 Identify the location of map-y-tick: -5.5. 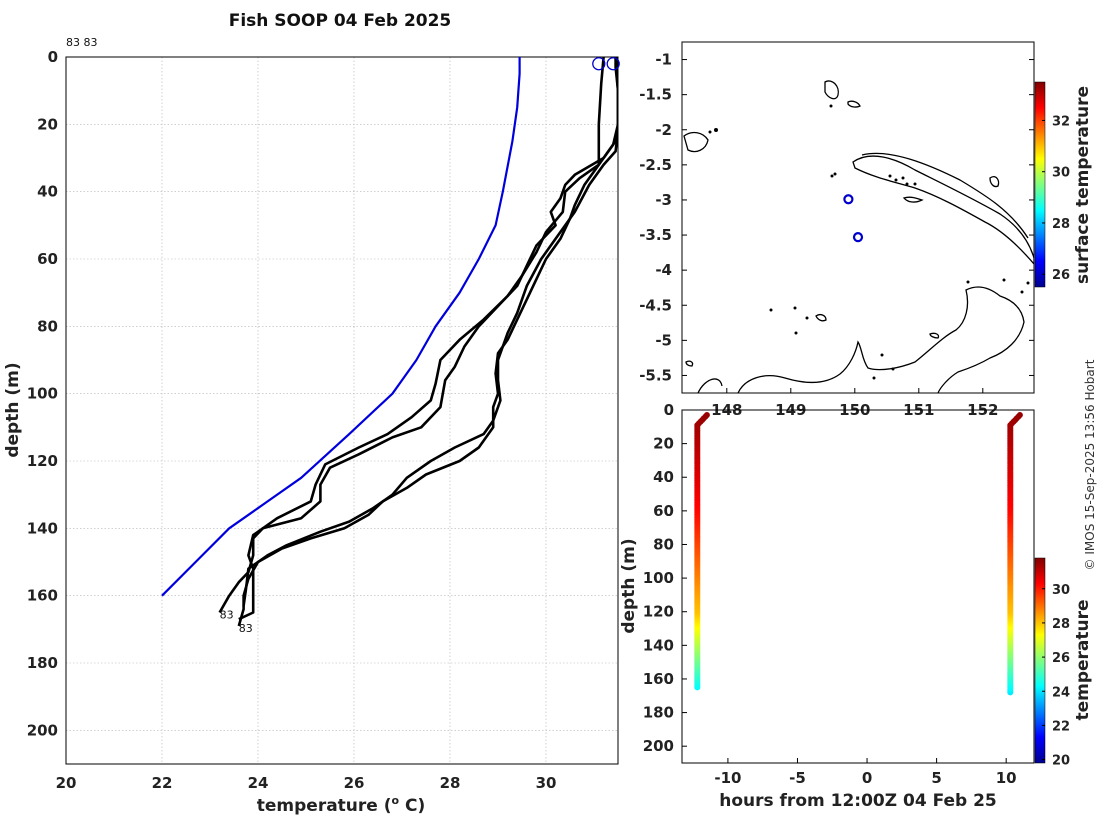
(655, 375).